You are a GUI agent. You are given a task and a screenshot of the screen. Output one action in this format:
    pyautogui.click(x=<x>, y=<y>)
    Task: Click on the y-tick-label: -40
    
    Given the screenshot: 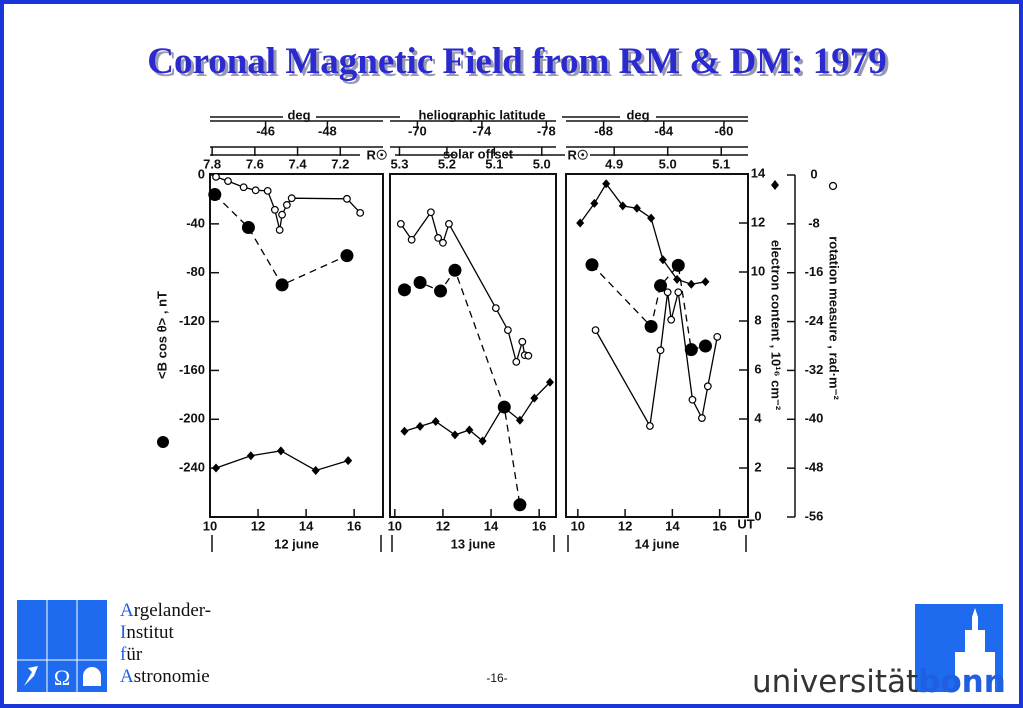 What is the action you would take?
    pyautogui.click(x=195, y=222)
    